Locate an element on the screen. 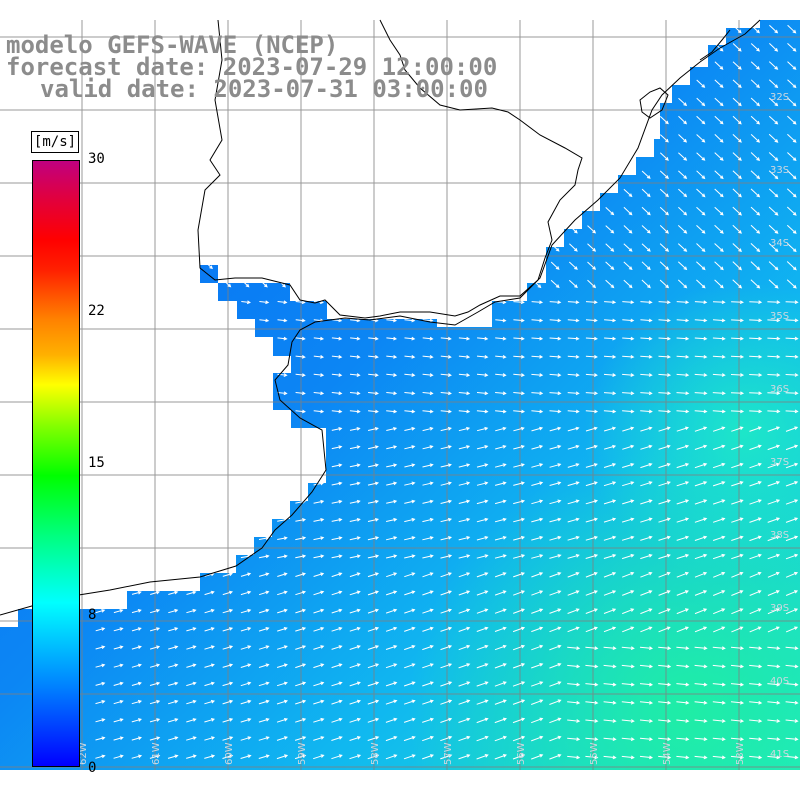  longitude-label: 61W is located at coordinates (156, 753).